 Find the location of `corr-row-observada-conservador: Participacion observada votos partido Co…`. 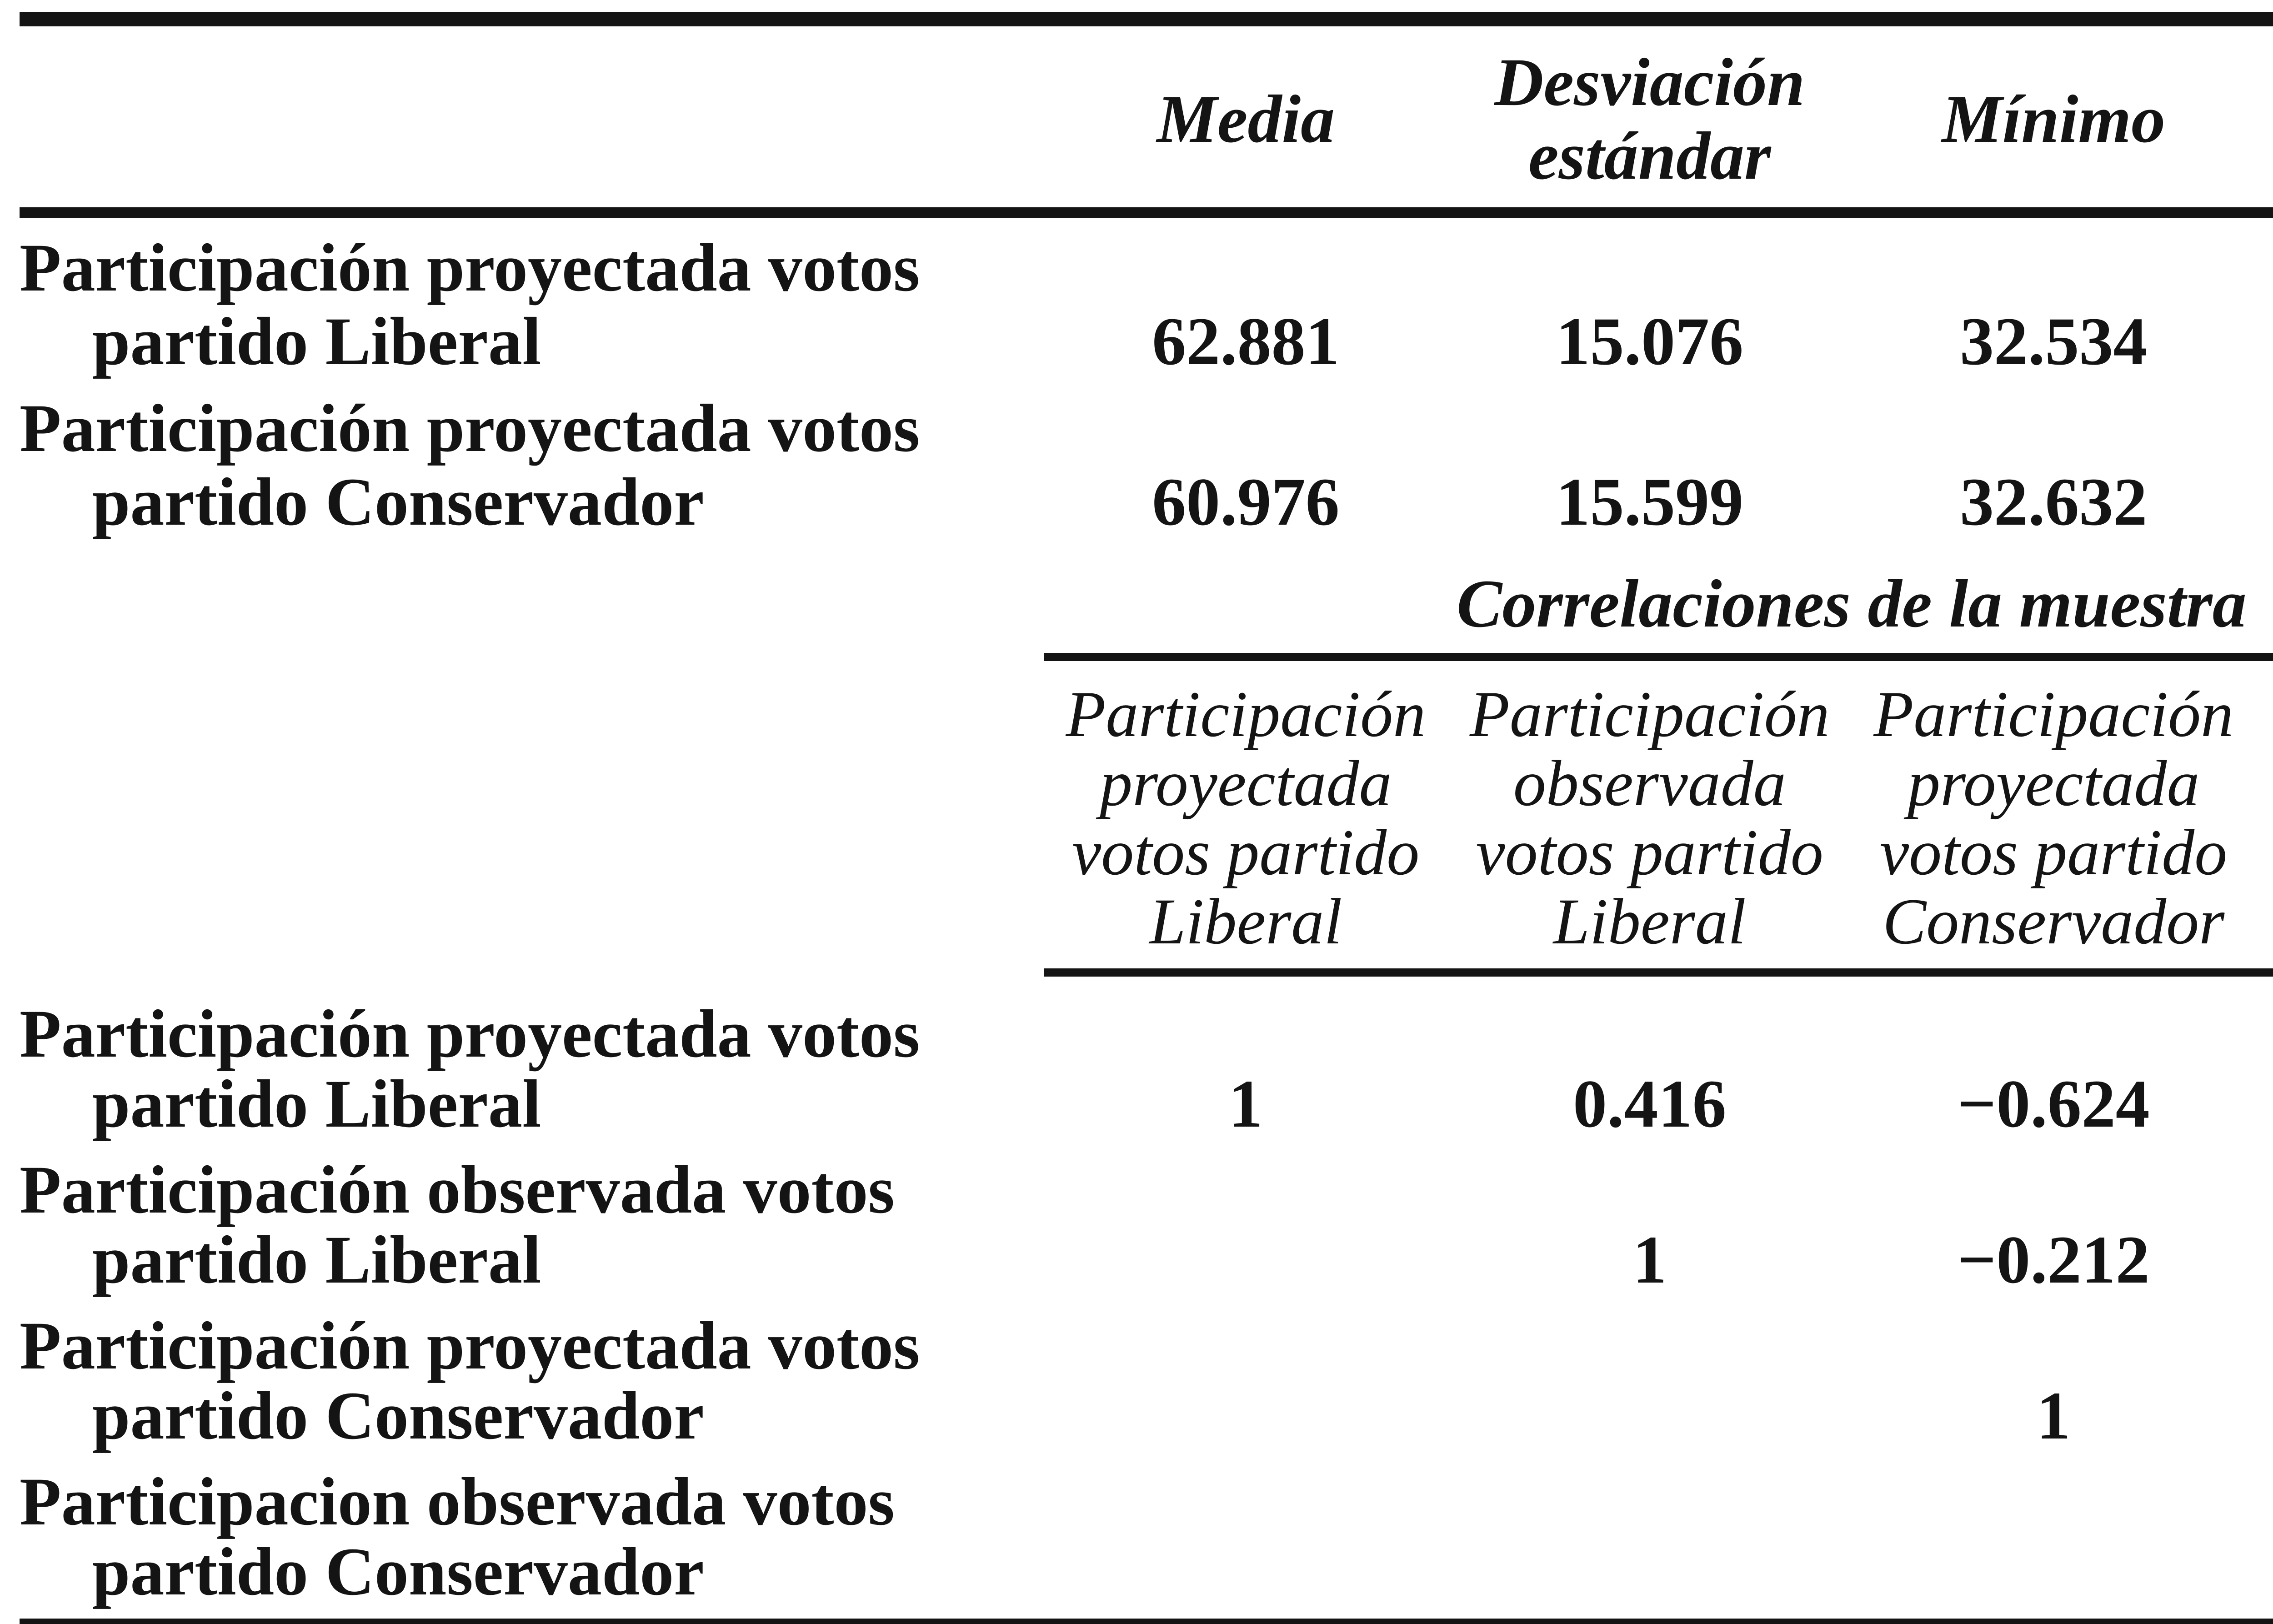

corr-row-observada-conservador: Participacion observada votos partido Co… is located at coordinates (1146, 1537).